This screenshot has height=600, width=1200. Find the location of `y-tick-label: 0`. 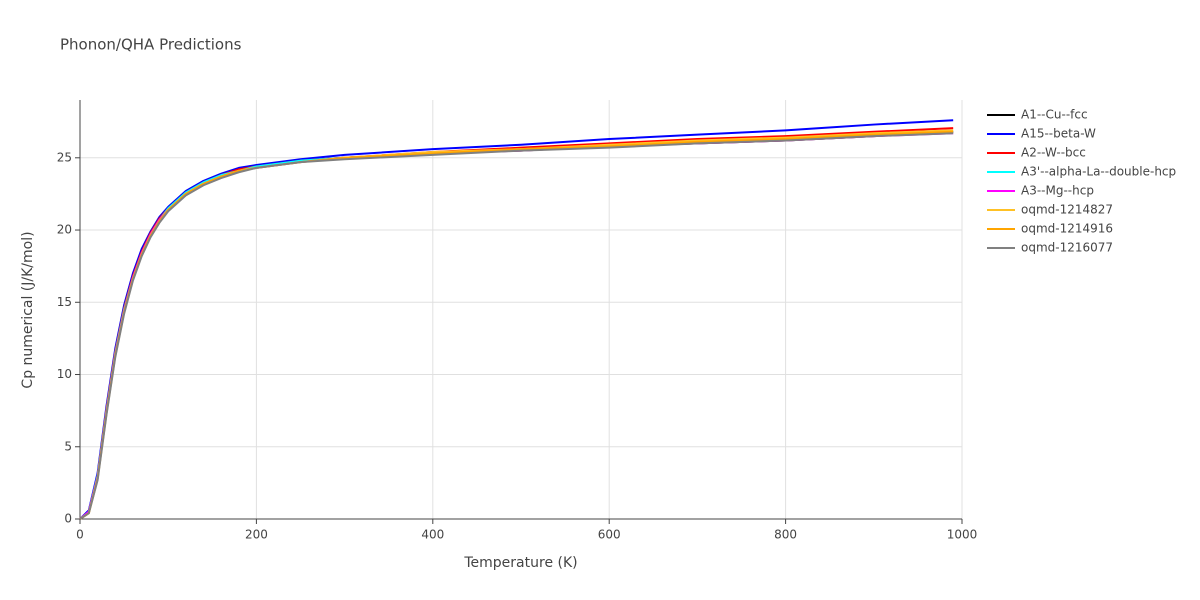

y-tick-label: 0 is located at coordinates (68, 519).